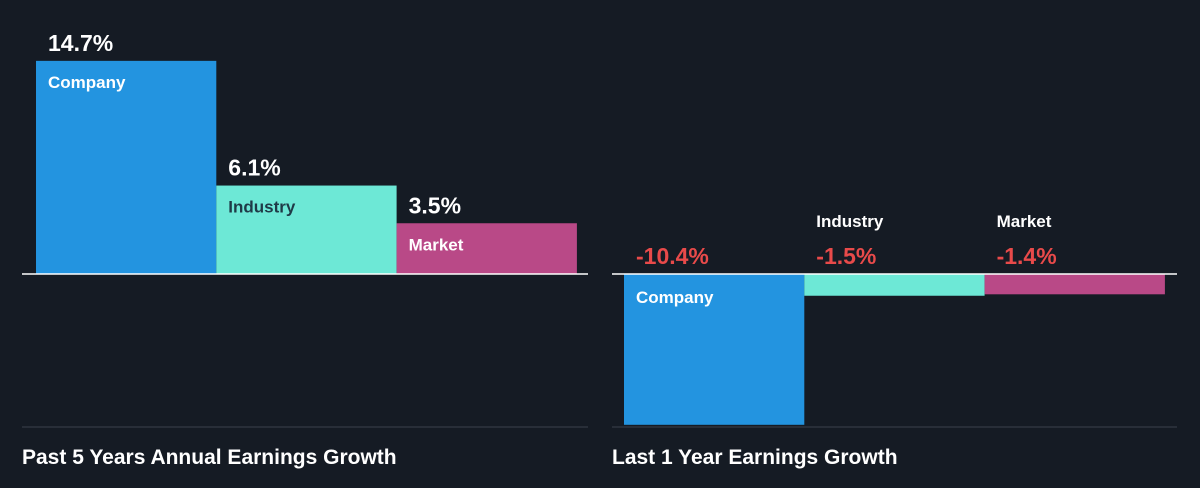  What do you see at coordinates (846, 256) in the screenshot?
I see `value-label-industry-1yr: -1.5%` at bounding box center [846, 256].